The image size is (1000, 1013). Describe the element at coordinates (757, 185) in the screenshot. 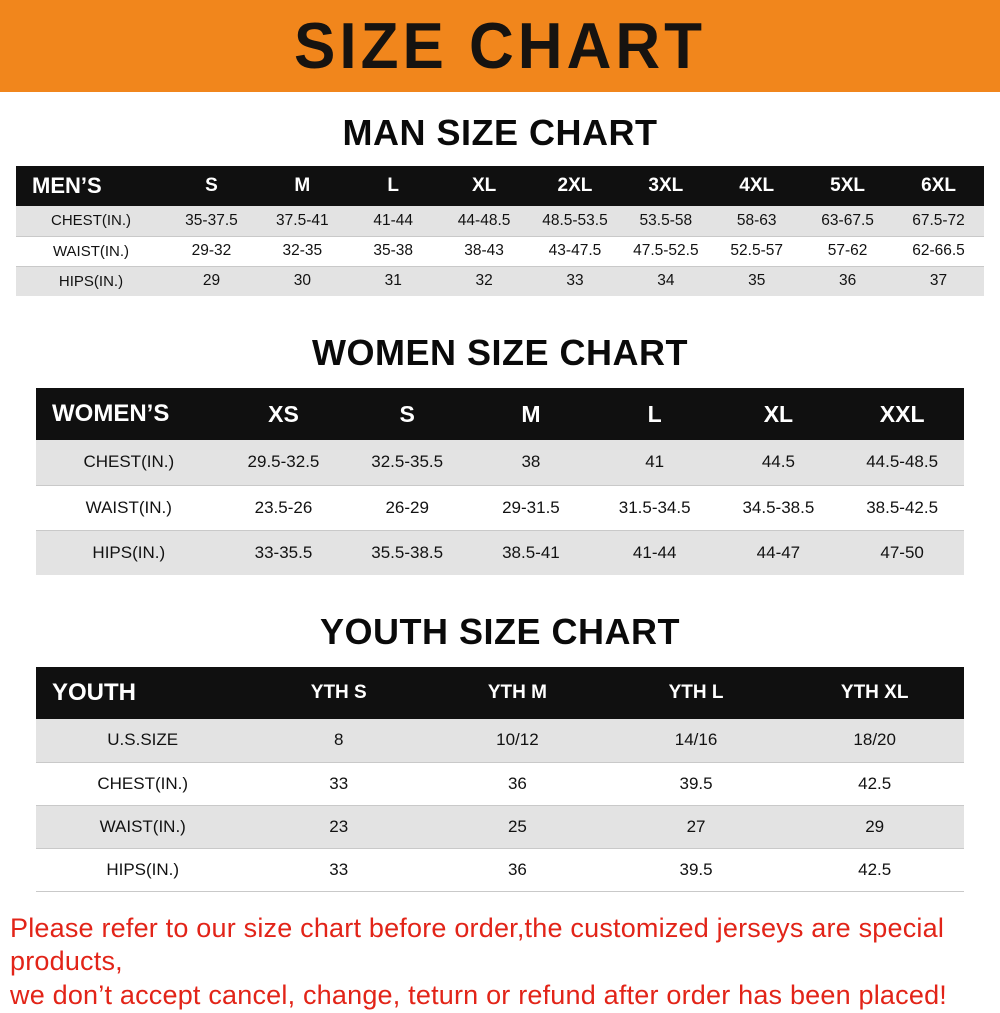

I see `size-column-header: 4XL` at that location.